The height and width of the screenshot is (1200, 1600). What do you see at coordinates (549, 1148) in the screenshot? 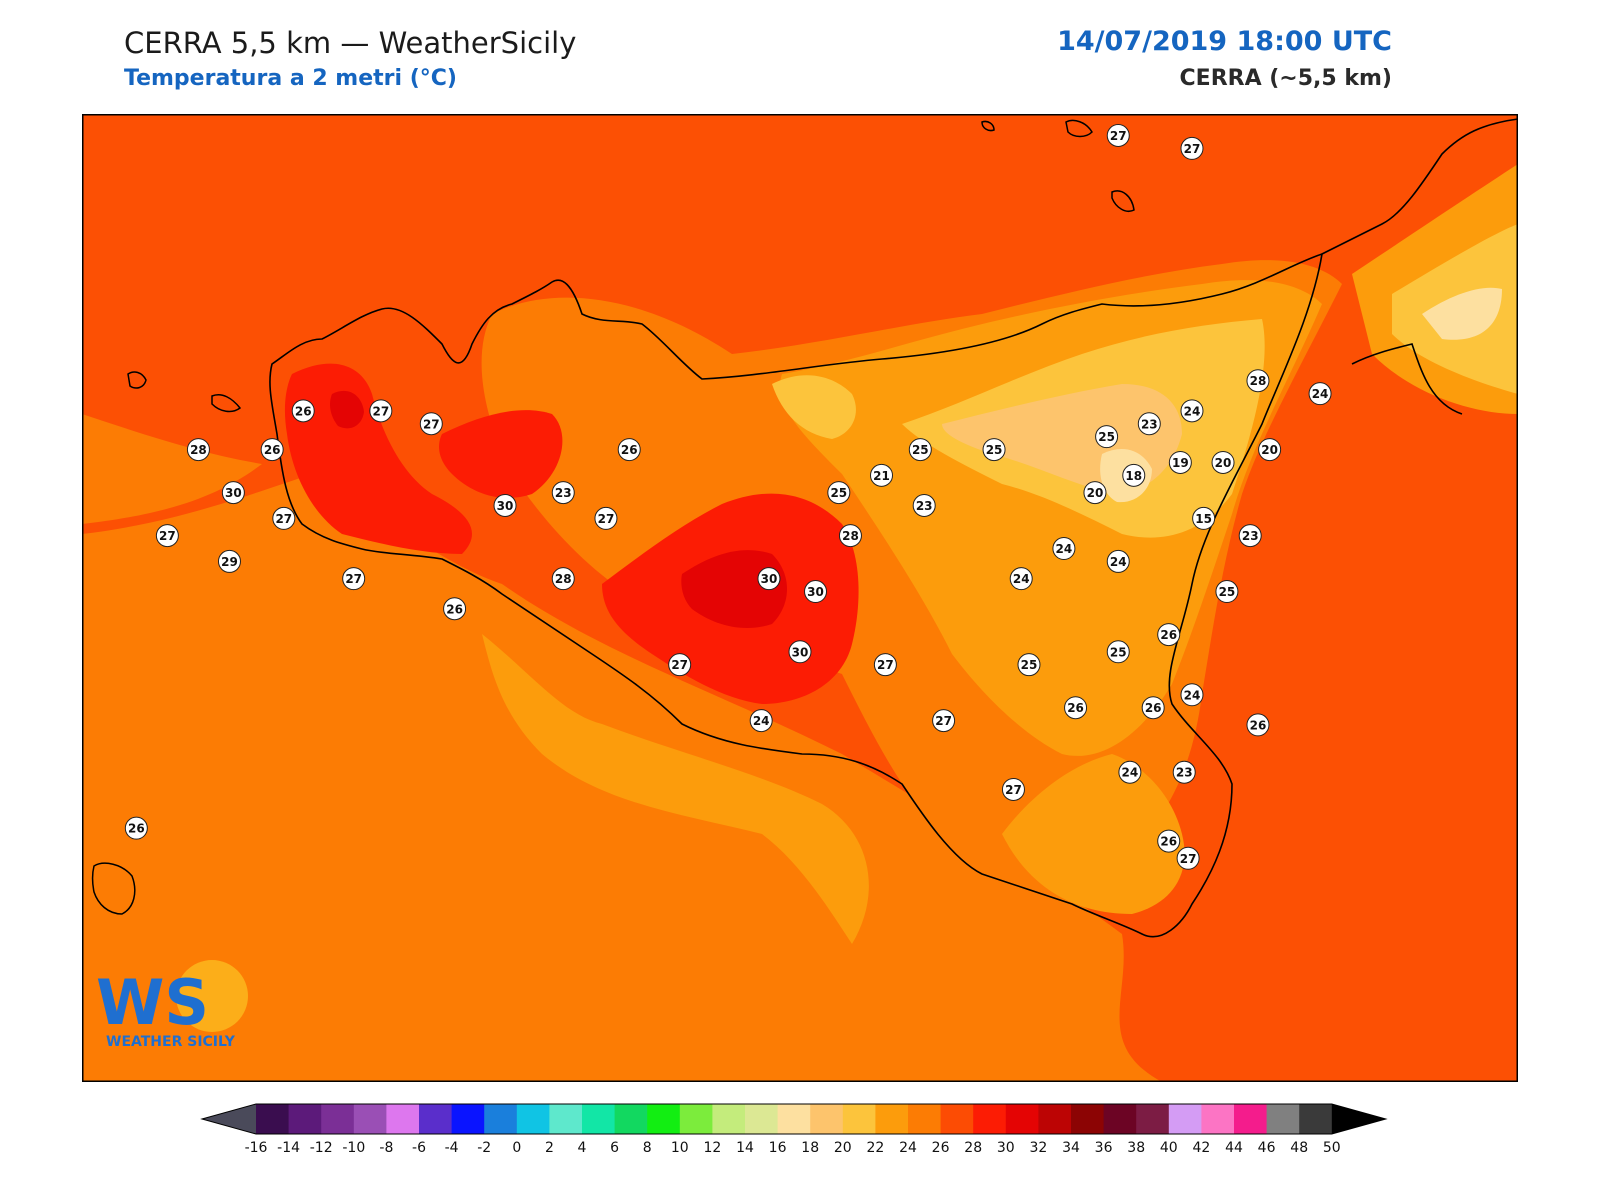
I see `colorbar-tick-label: 2` at bounding box center [549, 1148].